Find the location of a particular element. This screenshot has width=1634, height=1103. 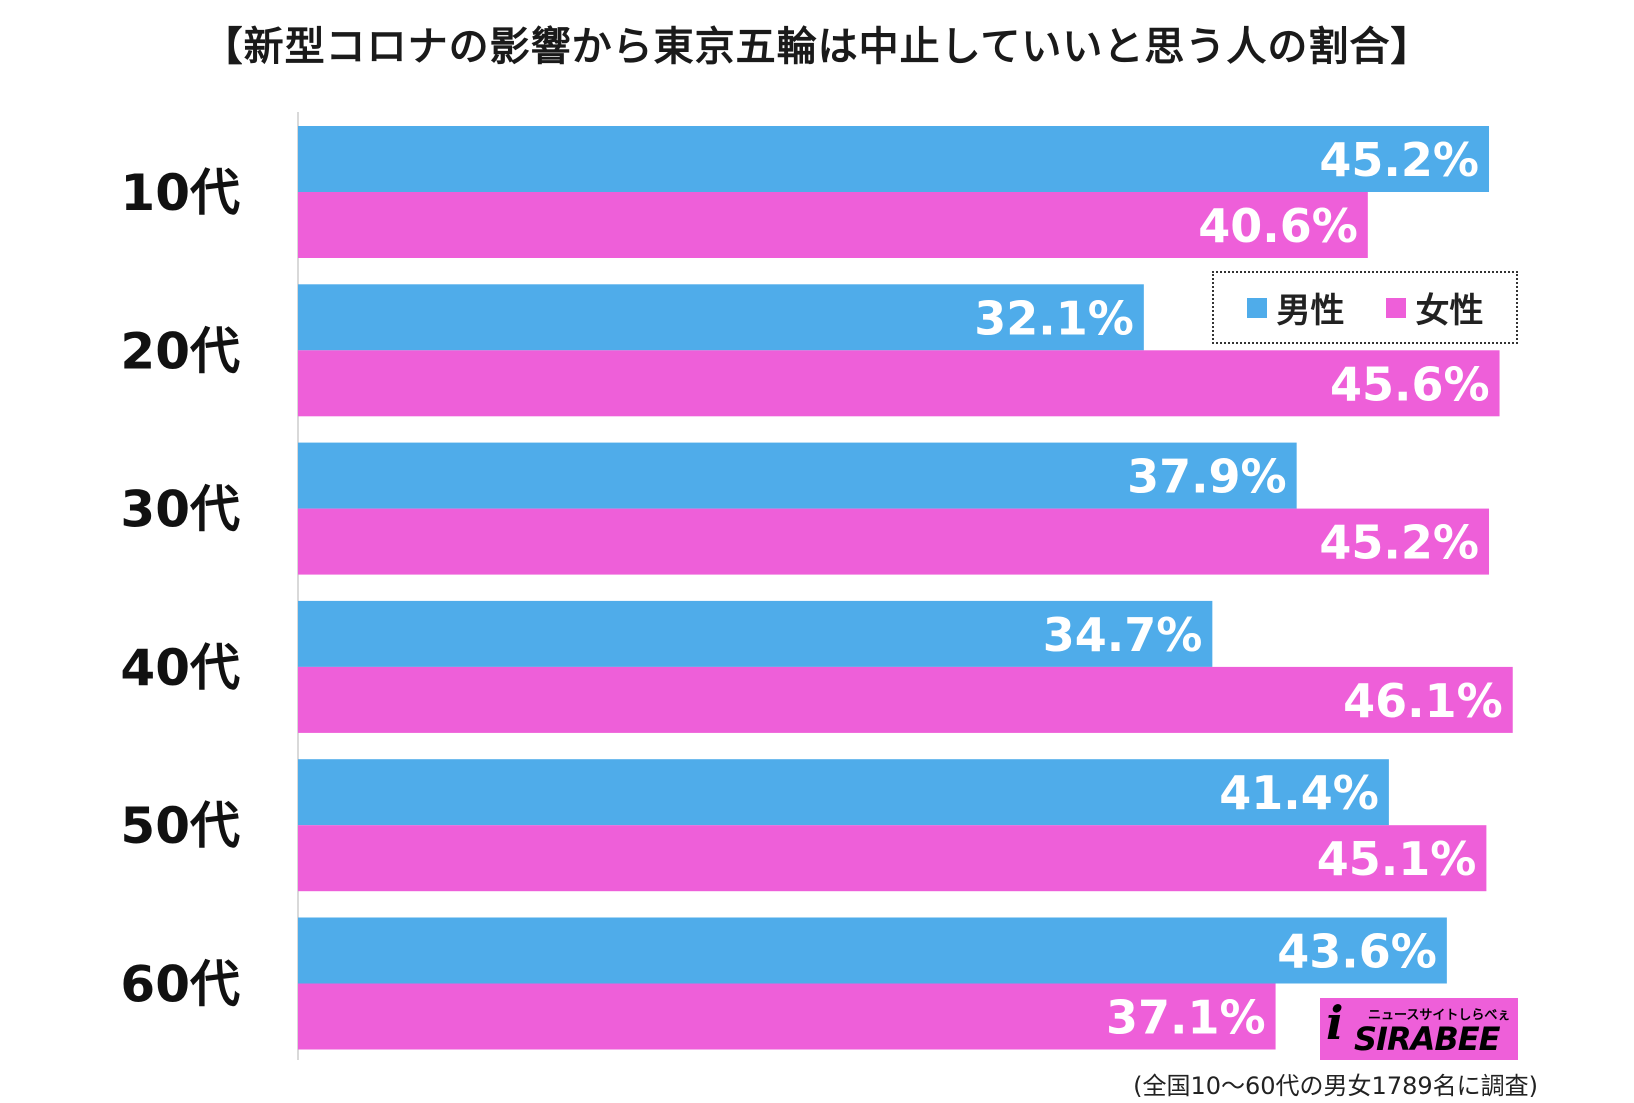

value-label-female-50s: 45.1% is located at coordinates (1397, 859).